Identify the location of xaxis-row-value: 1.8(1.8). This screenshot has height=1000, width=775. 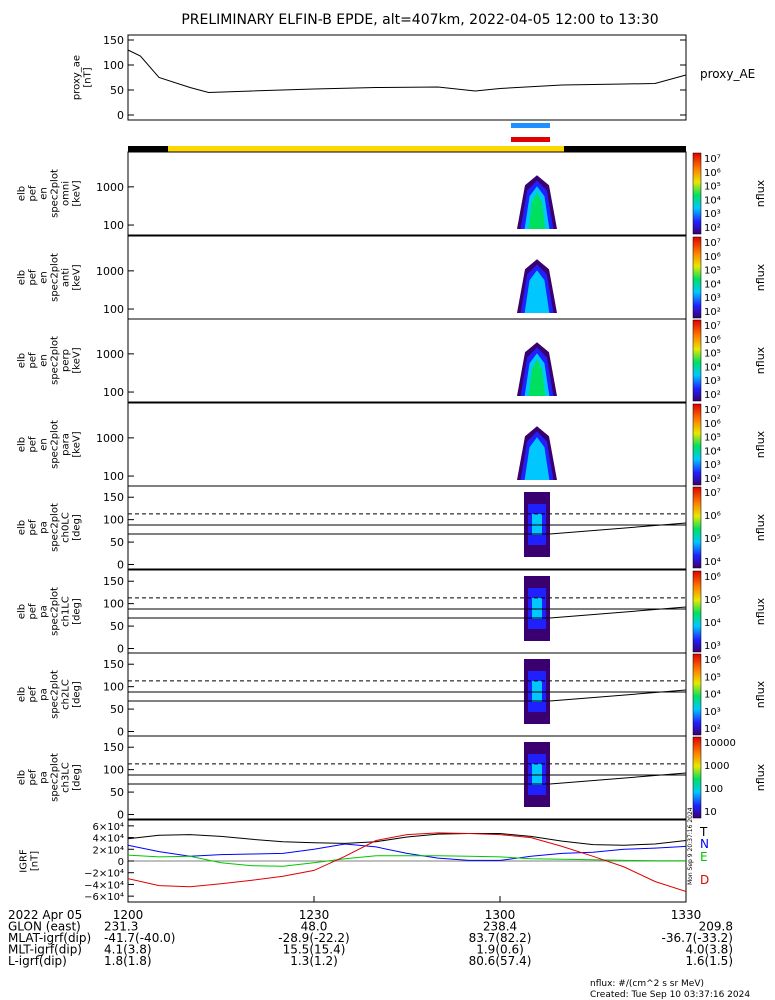
(128, 961).